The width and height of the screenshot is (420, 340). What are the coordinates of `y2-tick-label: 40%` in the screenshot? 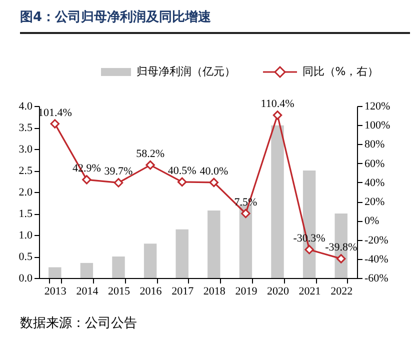 It's located at (374, 182).